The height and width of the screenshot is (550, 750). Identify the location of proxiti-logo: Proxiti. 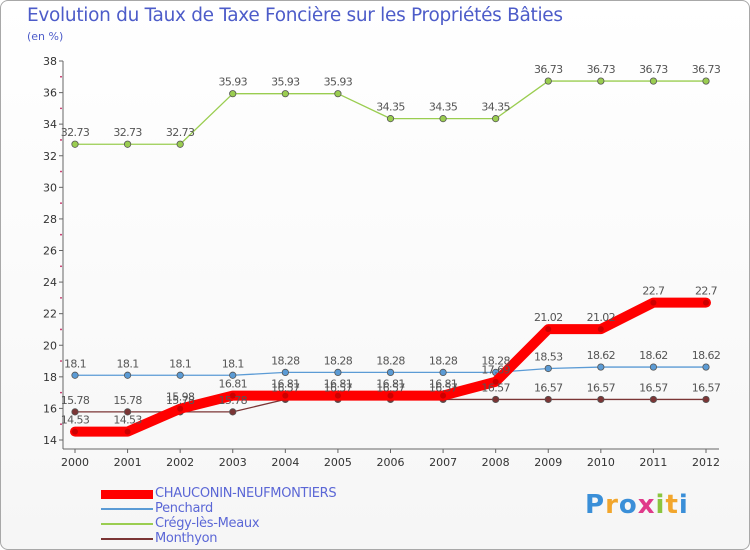
(637, 505).